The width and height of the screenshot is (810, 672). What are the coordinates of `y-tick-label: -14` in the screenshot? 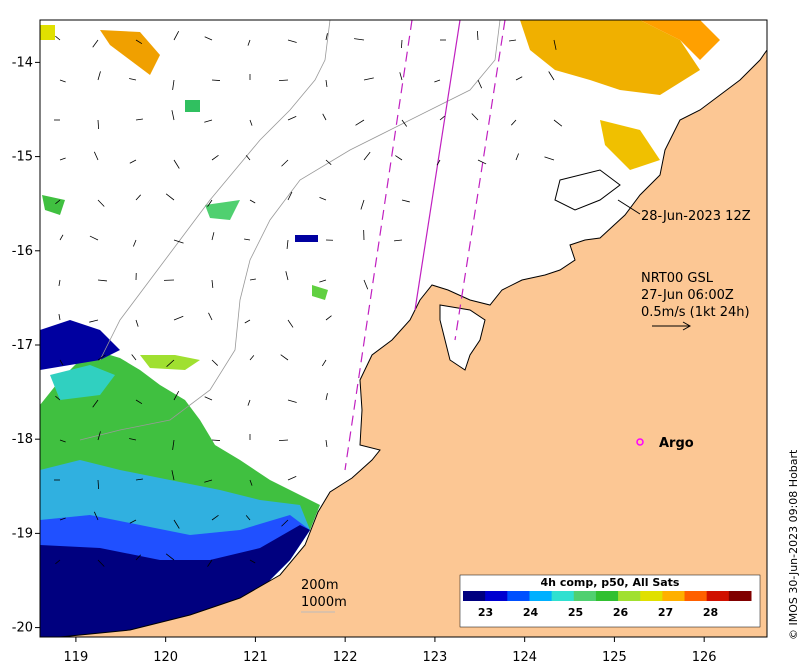 It's located at (22, 62).